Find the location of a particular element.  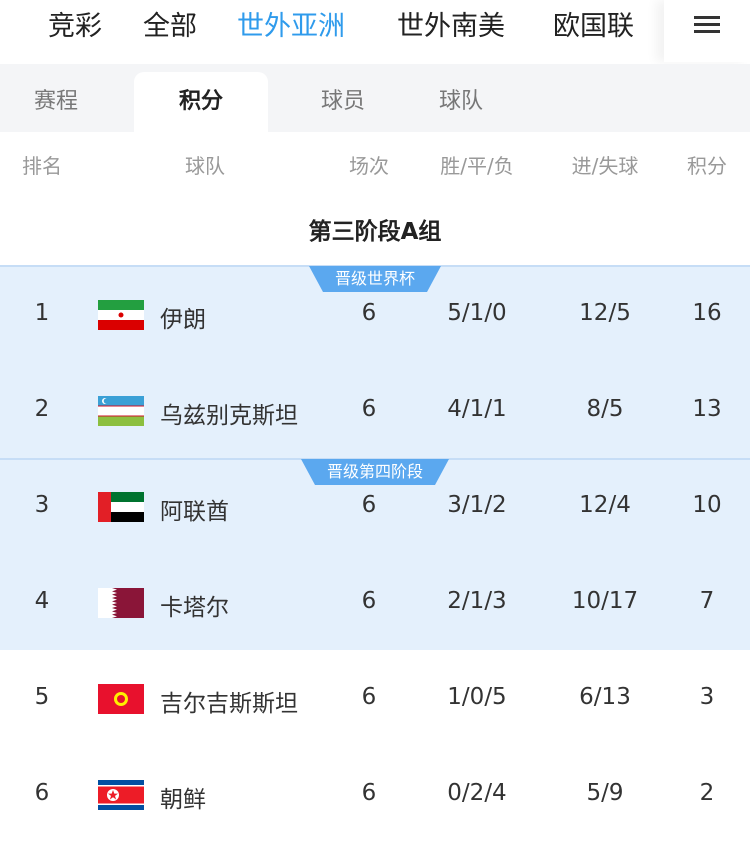

qualify-world-cup-badge: 晋级世界杯 is located at coordinates (375, 279).